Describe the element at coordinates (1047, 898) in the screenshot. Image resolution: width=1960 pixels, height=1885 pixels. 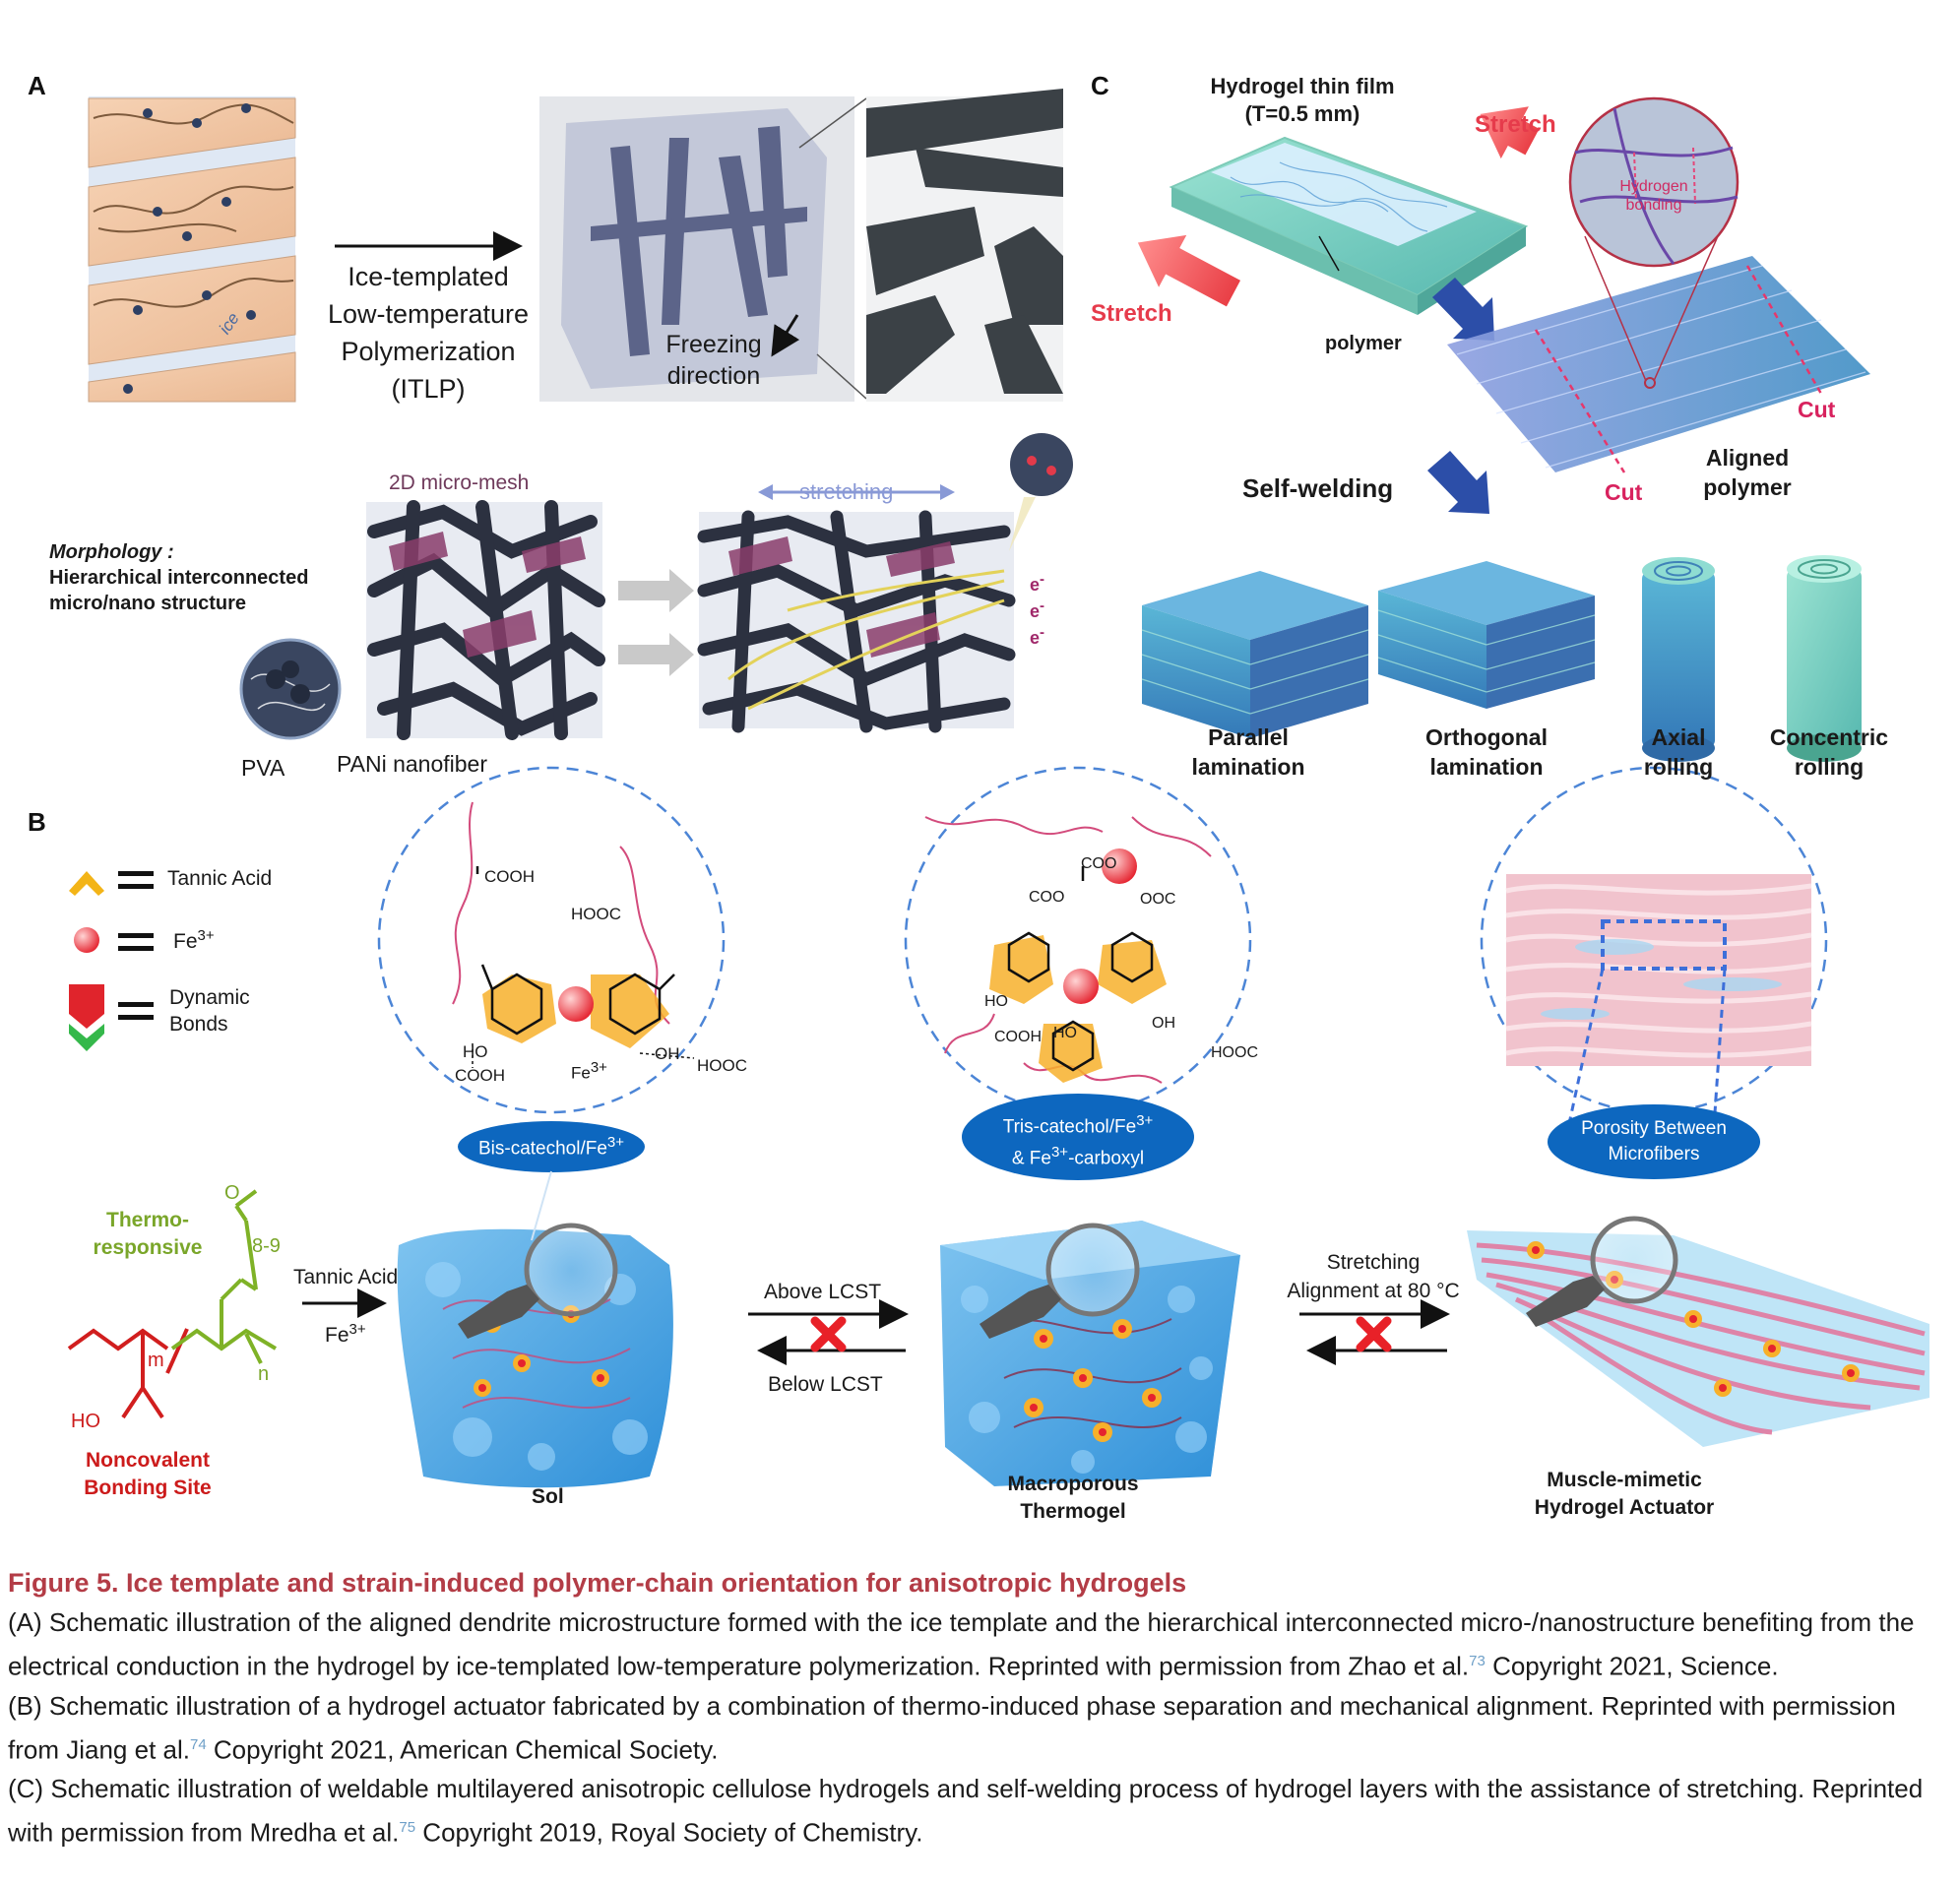
I see `chem2-coo-left: COO` at that location.